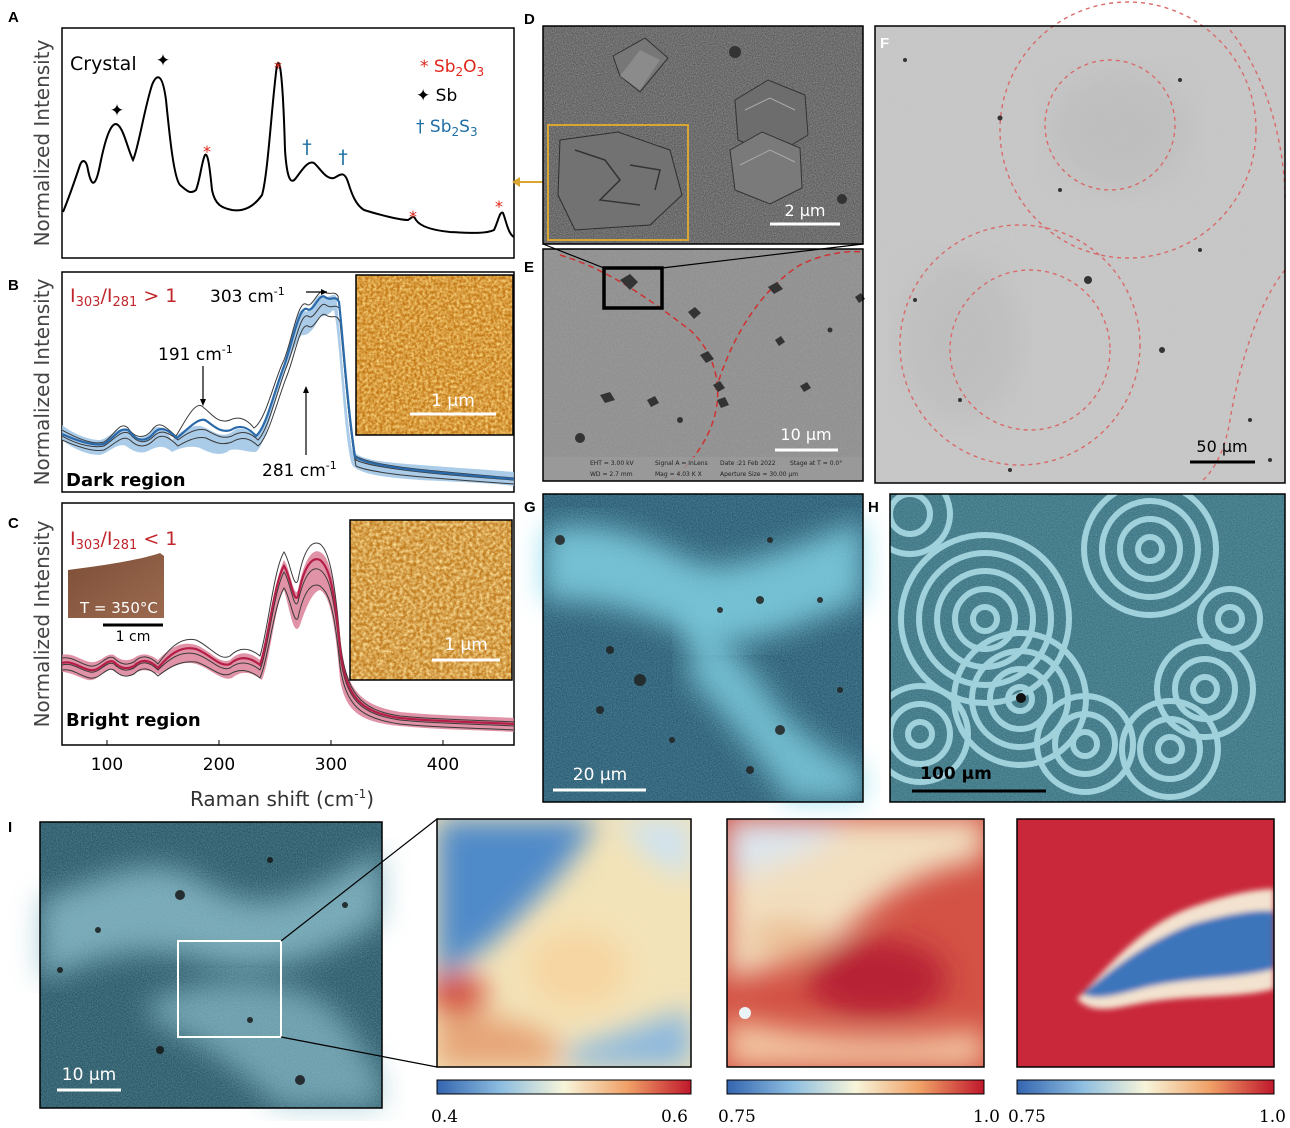  What do you see at coordinates (1147, 1103) in the screenshot?
I see `colorbar-3: 0.75 1.0` at bounding box center [1147, 1103].